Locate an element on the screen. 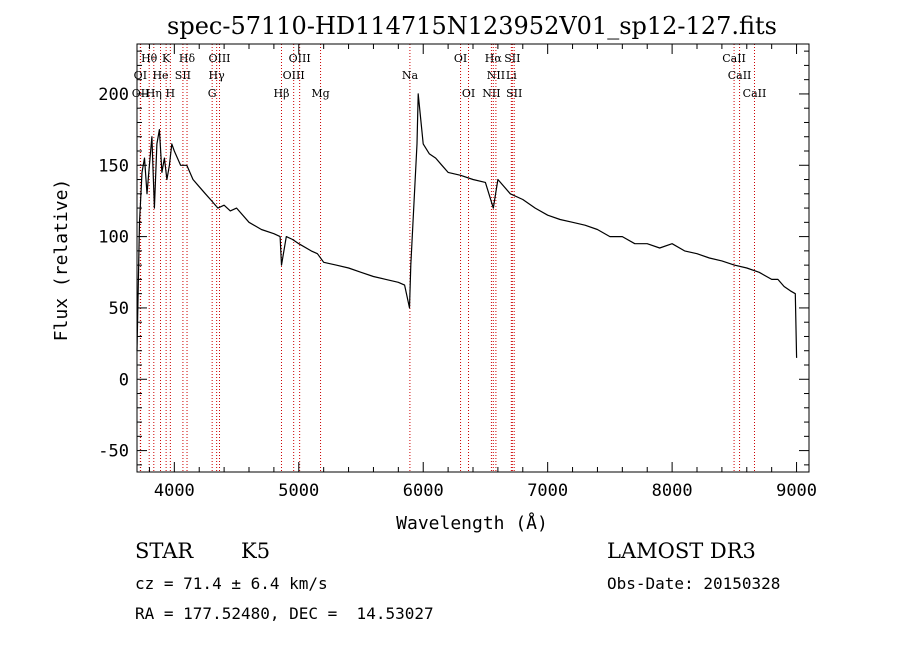 The width and height of the screenshot is (900, 649). coordinates: RA = 177.52480, DEC = 14.53027 is located at coordinates (284, 613).